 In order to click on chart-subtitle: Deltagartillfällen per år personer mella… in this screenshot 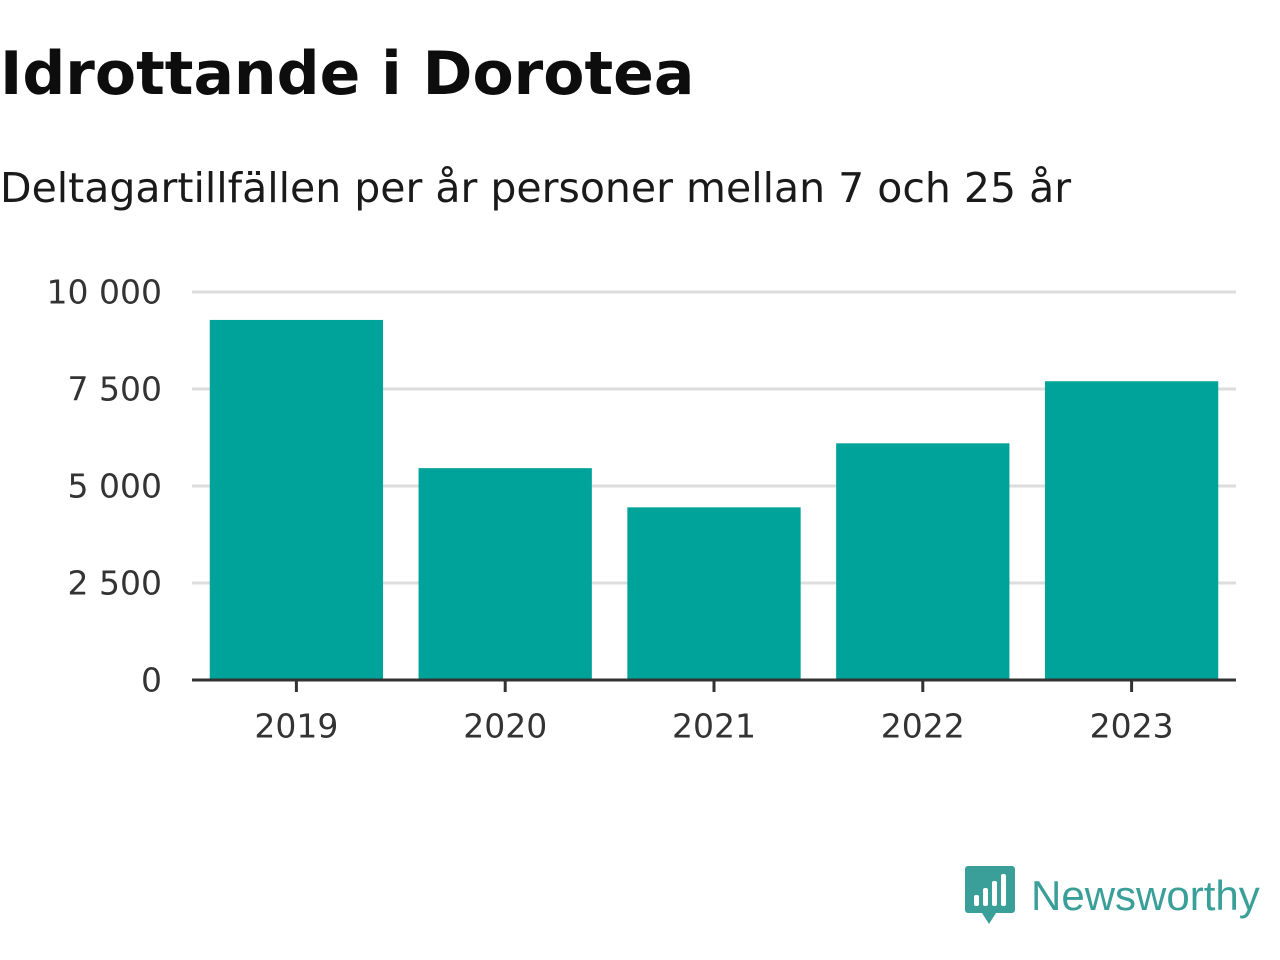, I will do `click(536, 188)`.